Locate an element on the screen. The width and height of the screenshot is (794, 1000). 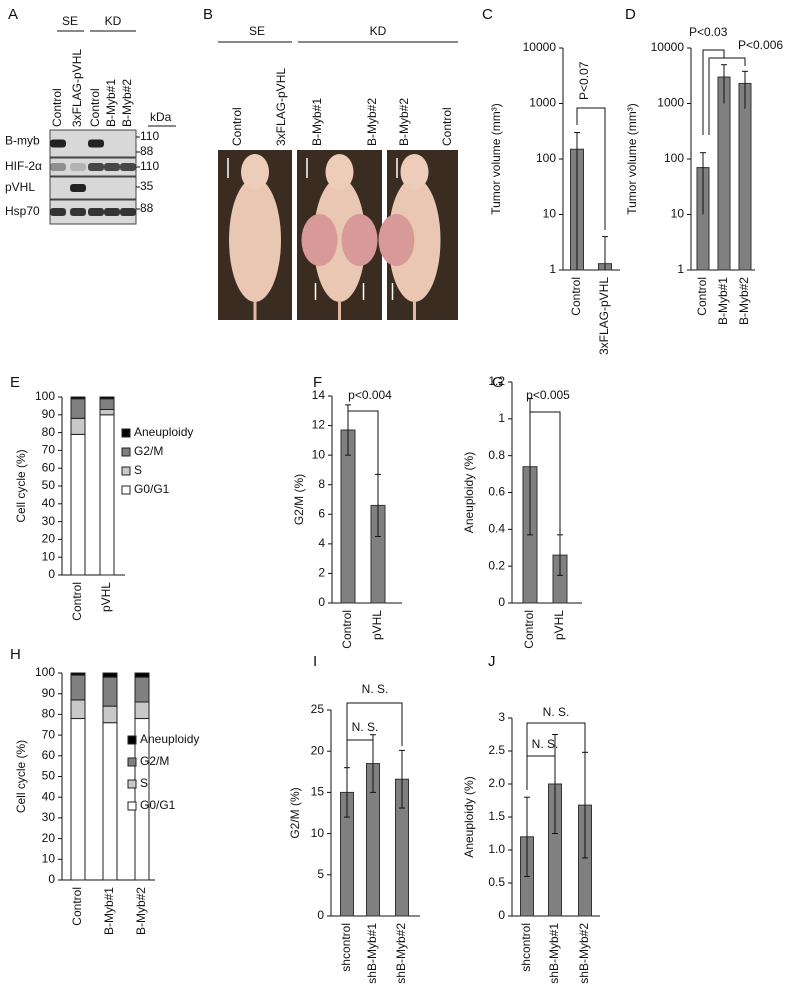
y-tick-label: 1.2 is located at coordinates (496, 381).